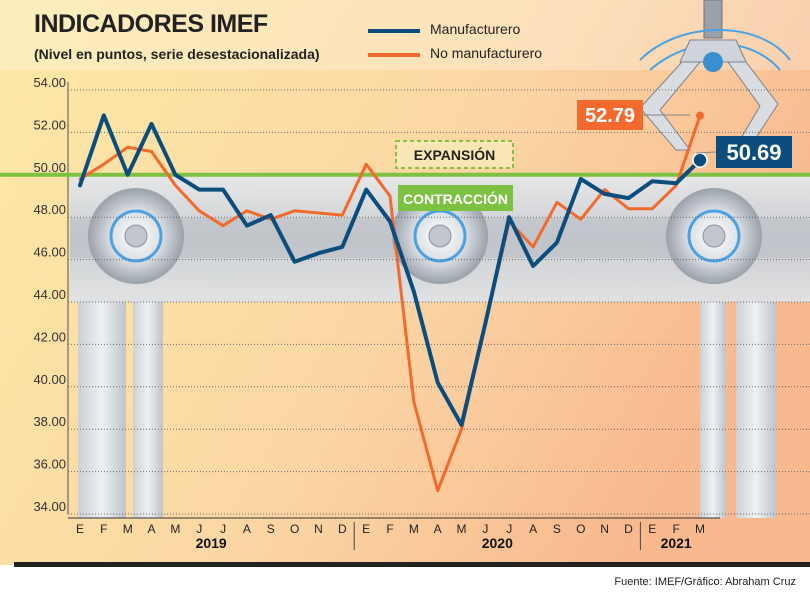 This screenshot has height=597, width=810. I want to click on year-label: 2021, so click(676, 543).